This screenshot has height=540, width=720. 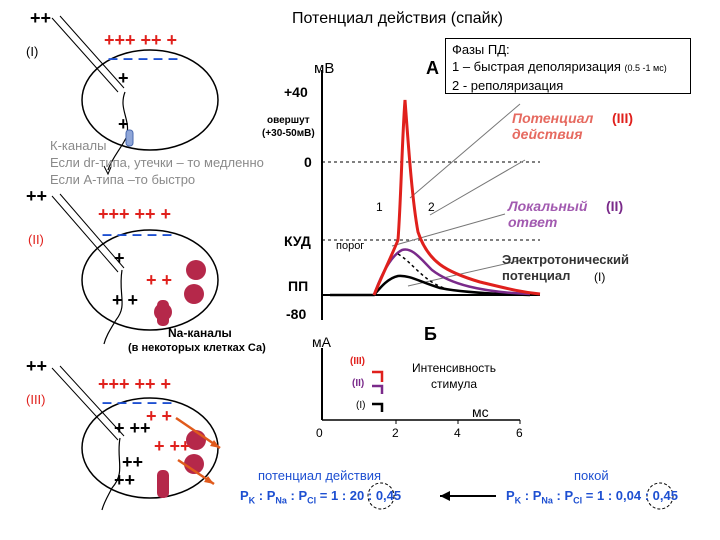 I want to click on x-tick-4: 4, so click(x=457, y=433).